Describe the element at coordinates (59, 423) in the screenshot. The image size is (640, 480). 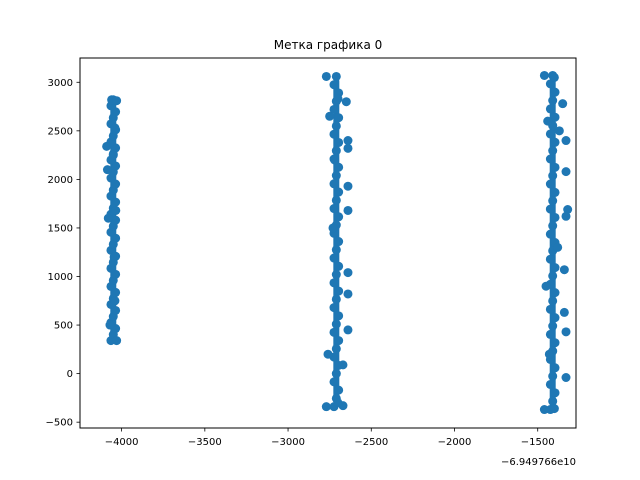
I see `y-tick-label: −500` at that location.